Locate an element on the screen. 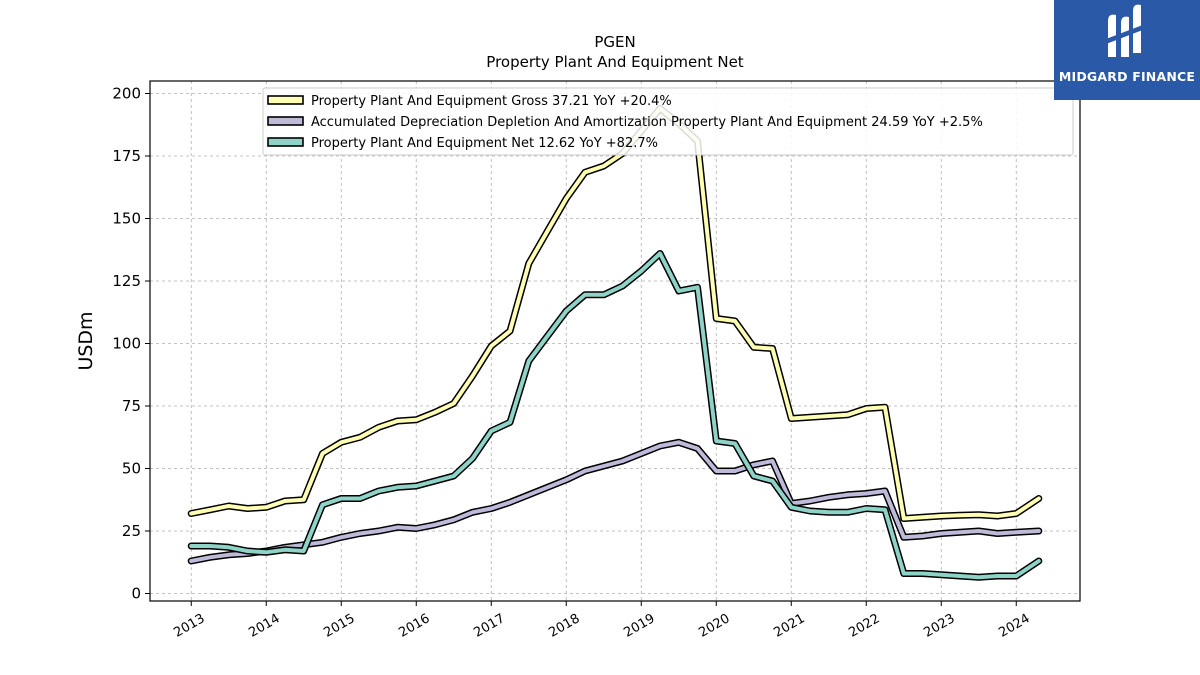  tick-label-x: 2016 is located at coordinates (414, 626).